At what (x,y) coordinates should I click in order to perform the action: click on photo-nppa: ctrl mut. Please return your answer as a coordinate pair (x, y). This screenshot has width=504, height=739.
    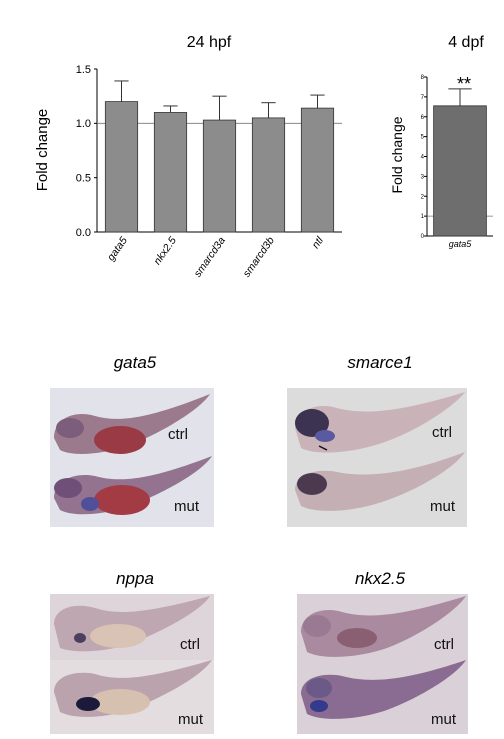
    Looking at the image, I should click on (132, 664).